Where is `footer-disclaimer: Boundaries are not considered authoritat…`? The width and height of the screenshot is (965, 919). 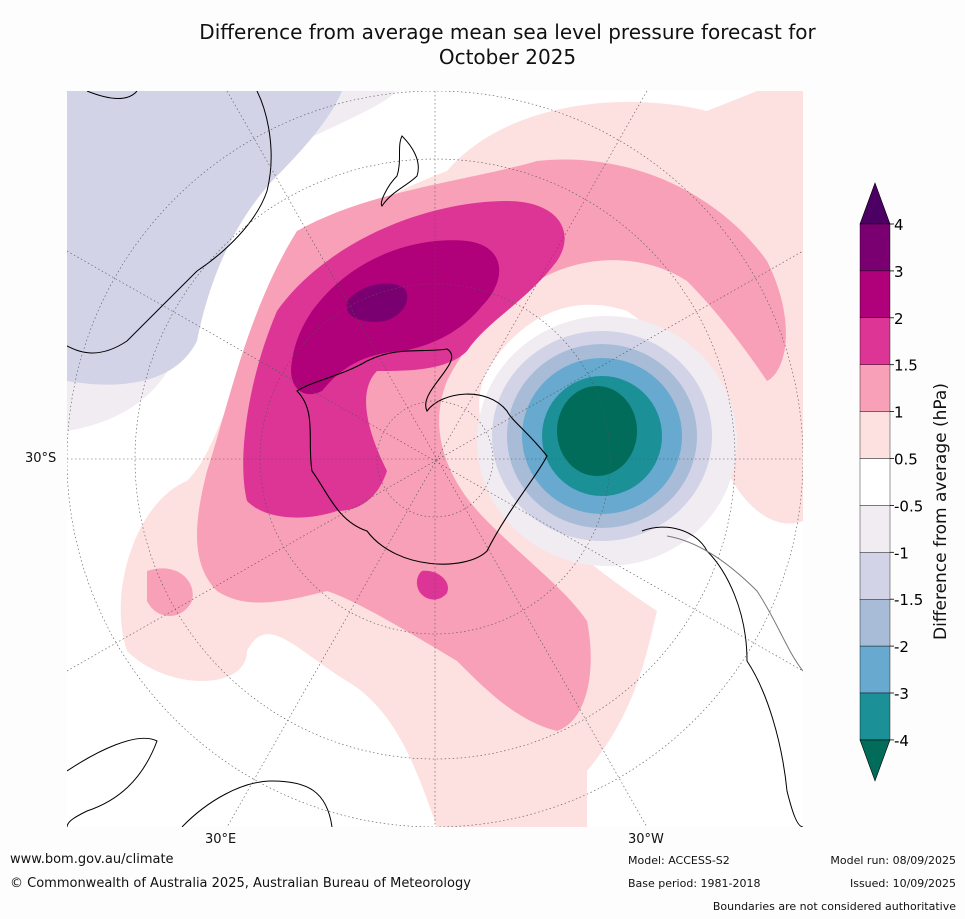 footer-disclaimer: Boundaries are not considered authoritat… is located at coordinates (834, 906).